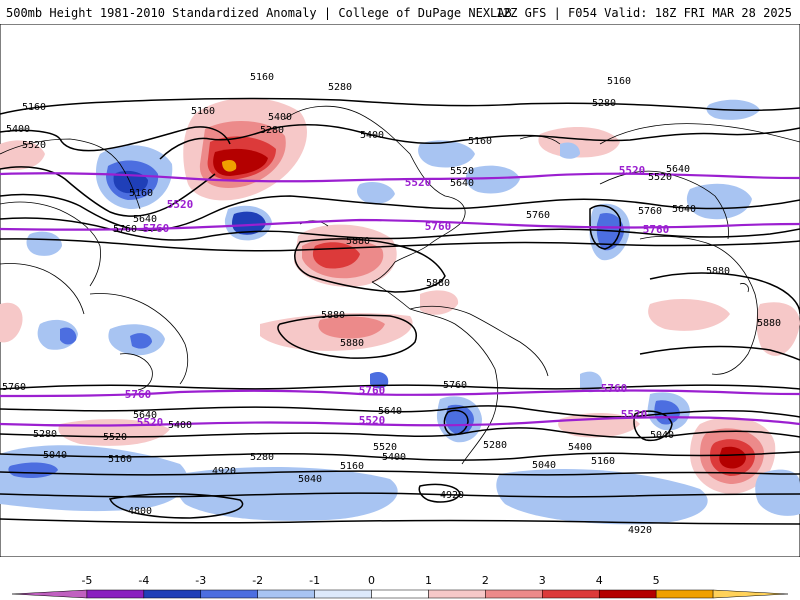 This screenshot has width=800, height=600. Describe the element at coordinates (428, 580) in the screenshot. I see `colorbar-tick-label: 1` at that location.